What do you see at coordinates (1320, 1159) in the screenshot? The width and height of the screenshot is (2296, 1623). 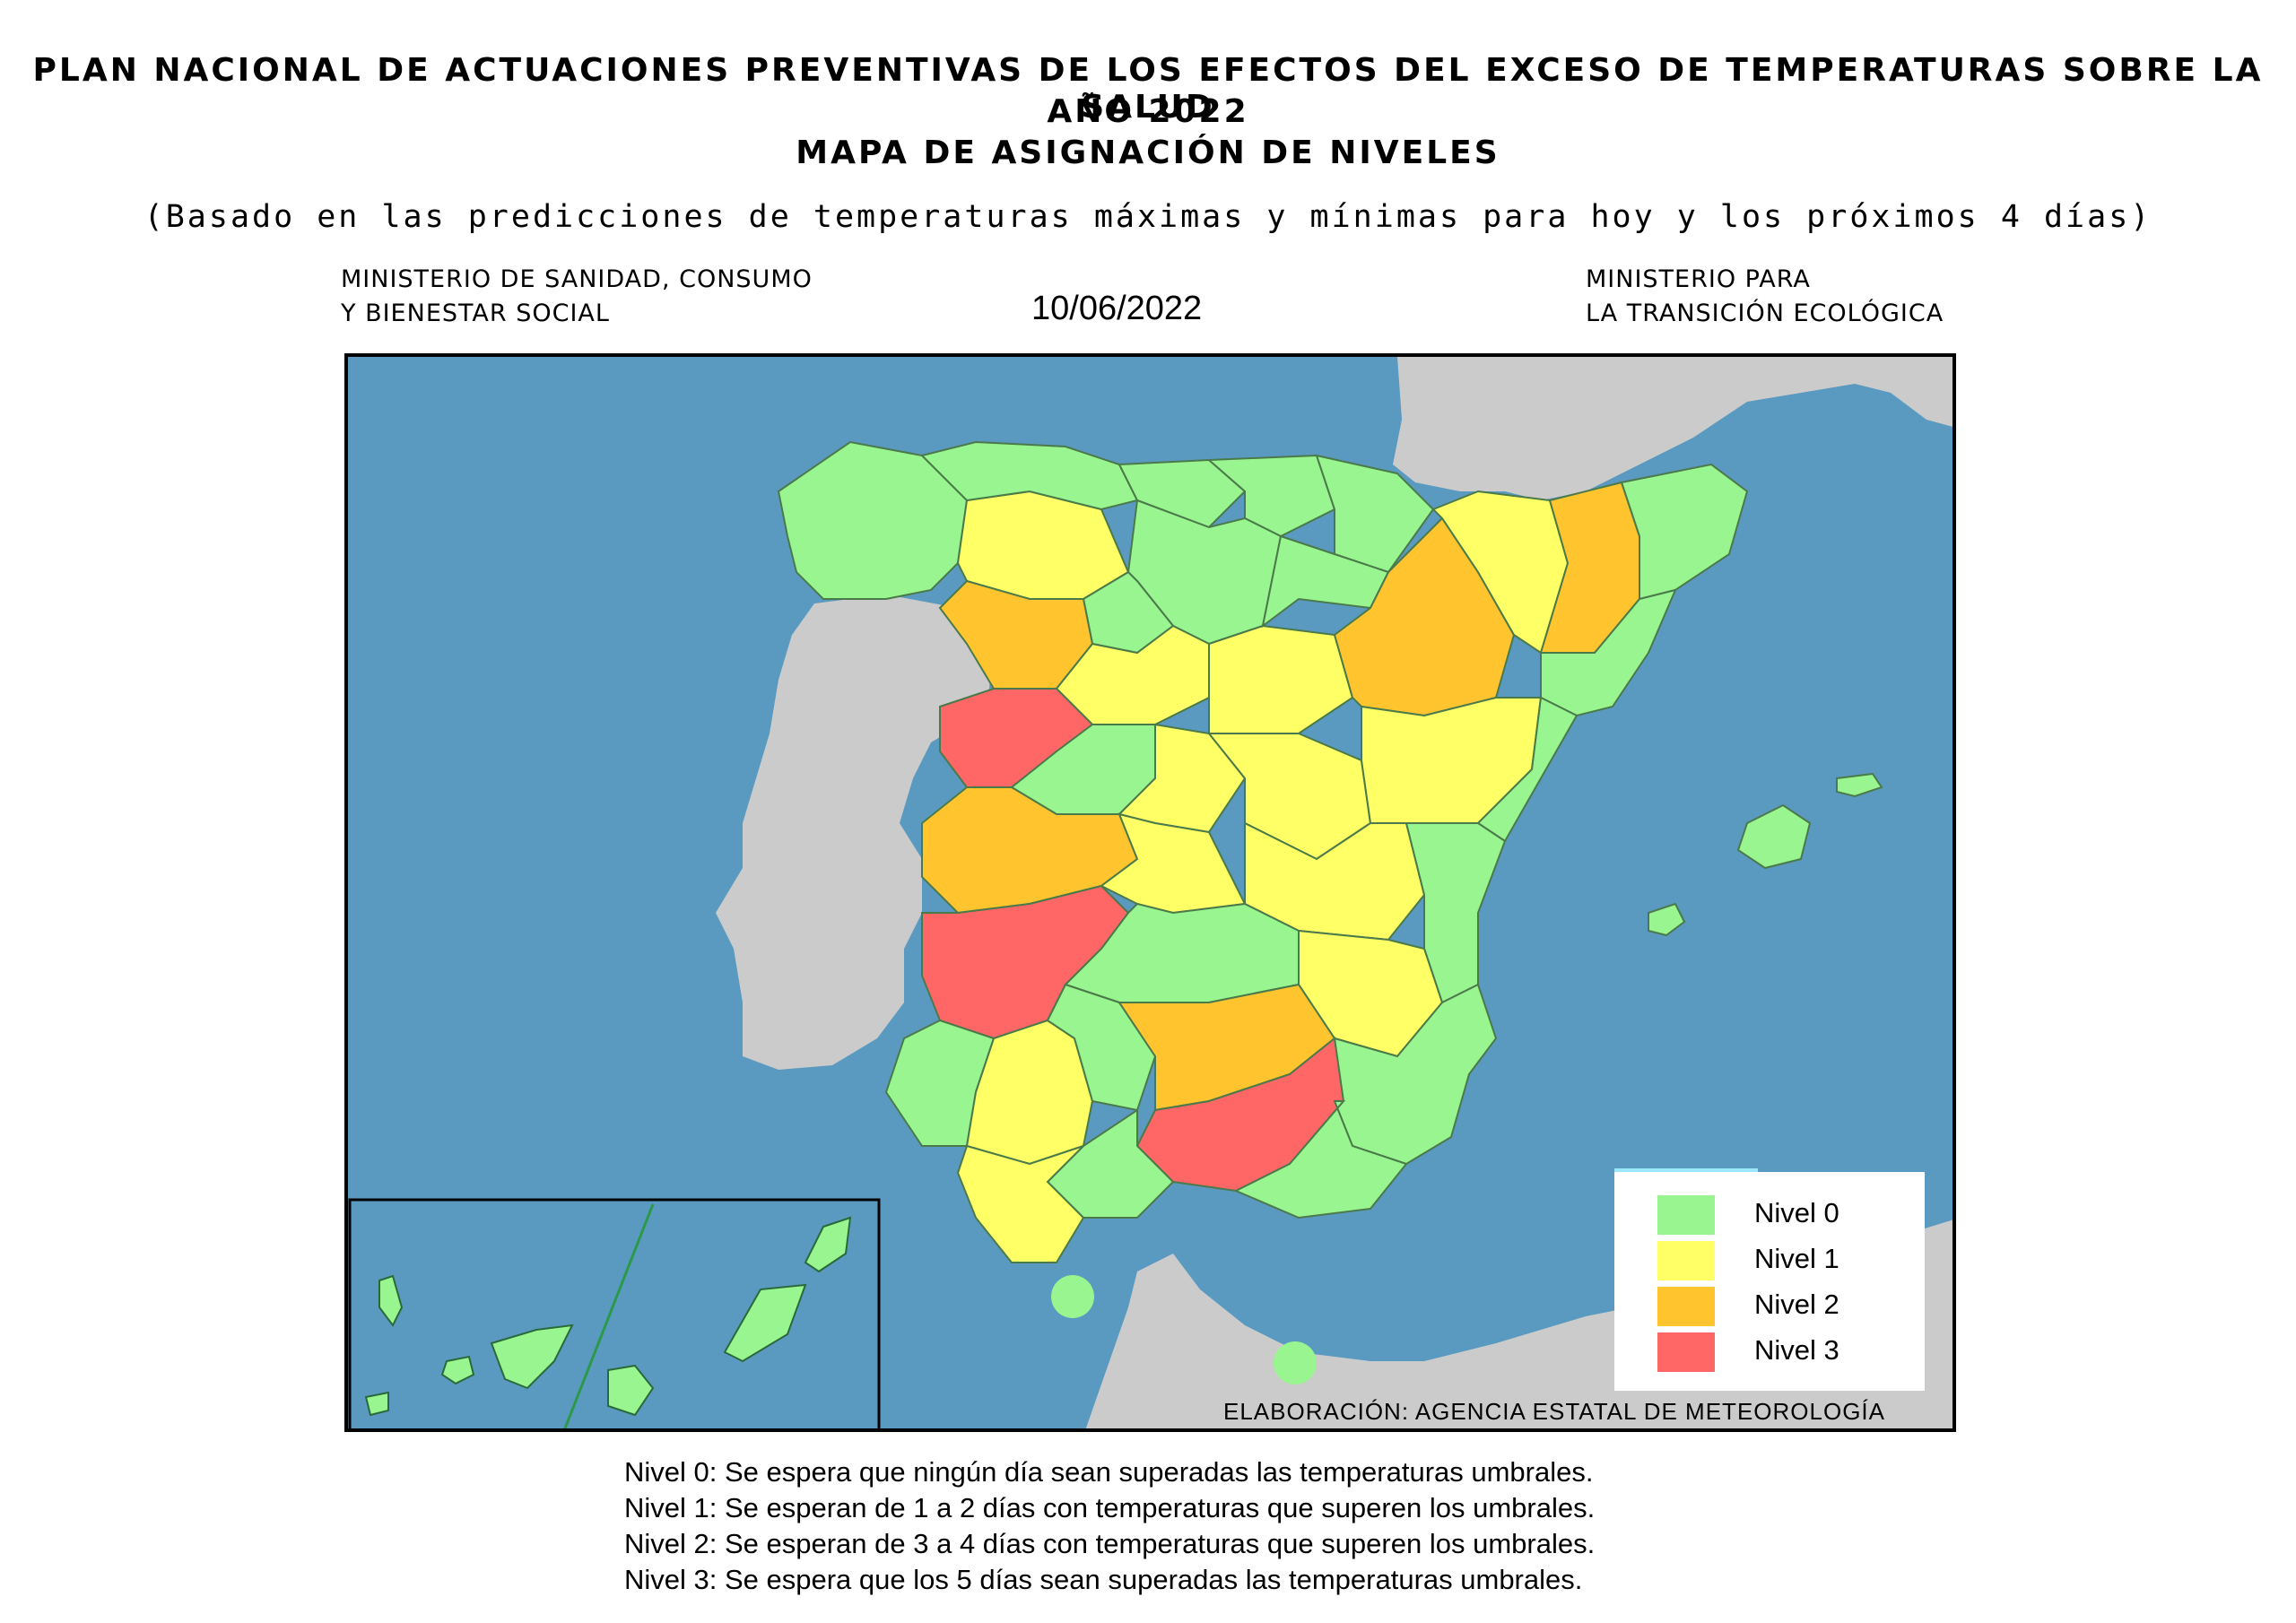 I see `province-almeria` at bounding box center [1320, 1159].